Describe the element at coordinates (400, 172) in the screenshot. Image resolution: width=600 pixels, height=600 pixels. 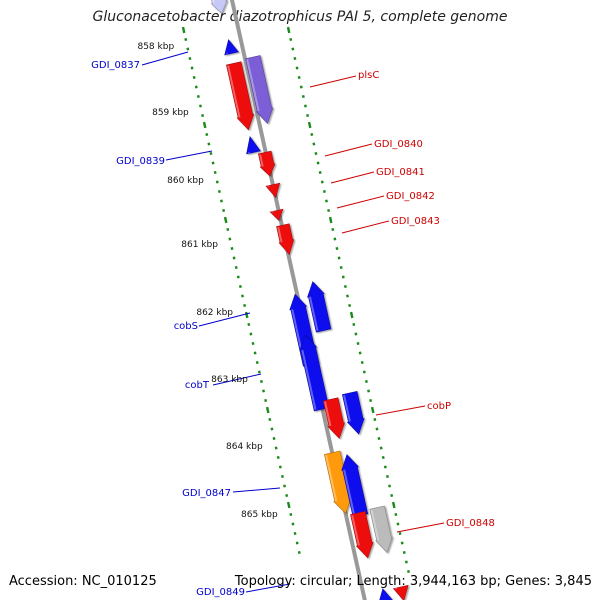
I see `gene-label: GDI_0841` at that location.